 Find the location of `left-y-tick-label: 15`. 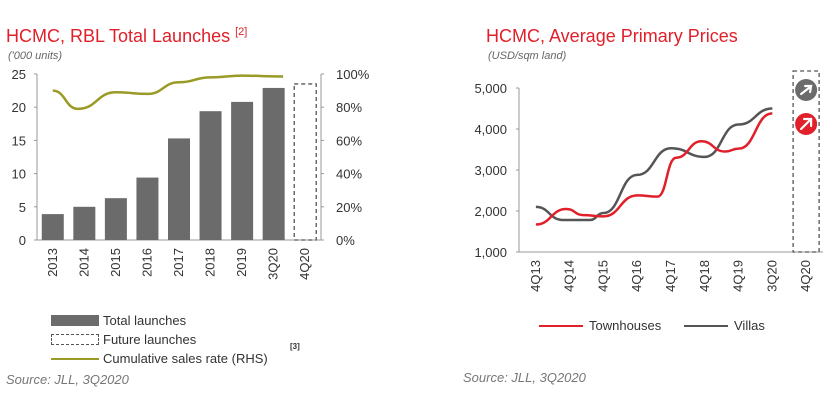

left-y-tick-label: 15 is located at coordinates (19, 140).